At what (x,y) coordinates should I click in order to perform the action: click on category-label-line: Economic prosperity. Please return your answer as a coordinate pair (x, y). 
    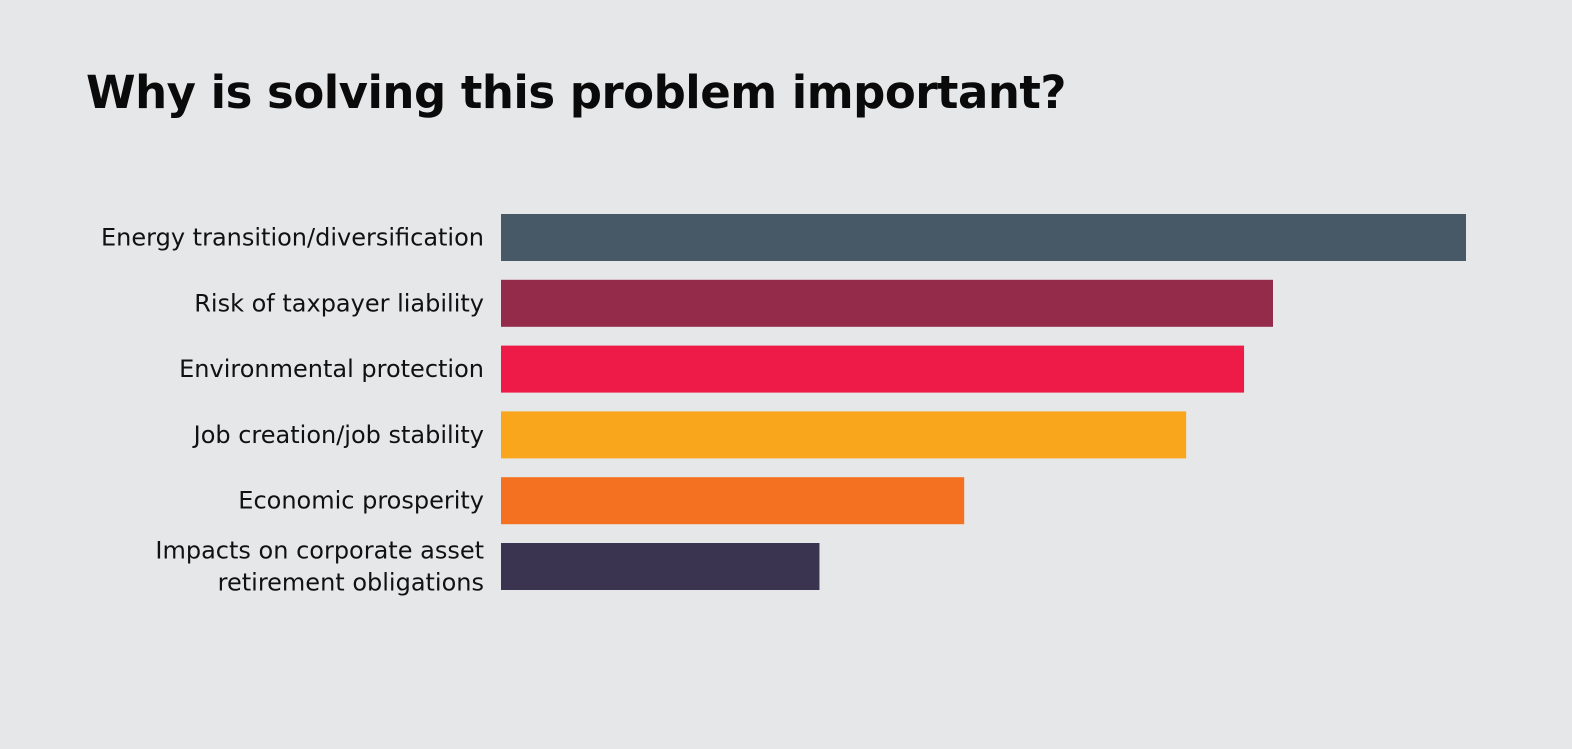
    Looking at the image, I should click on (361, 501).